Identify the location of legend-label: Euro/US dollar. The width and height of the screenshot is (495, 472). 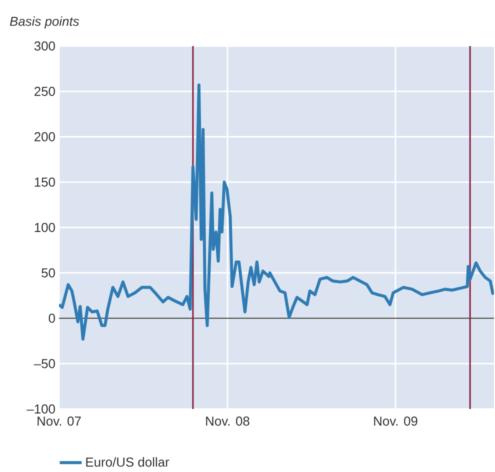
(128, 462).